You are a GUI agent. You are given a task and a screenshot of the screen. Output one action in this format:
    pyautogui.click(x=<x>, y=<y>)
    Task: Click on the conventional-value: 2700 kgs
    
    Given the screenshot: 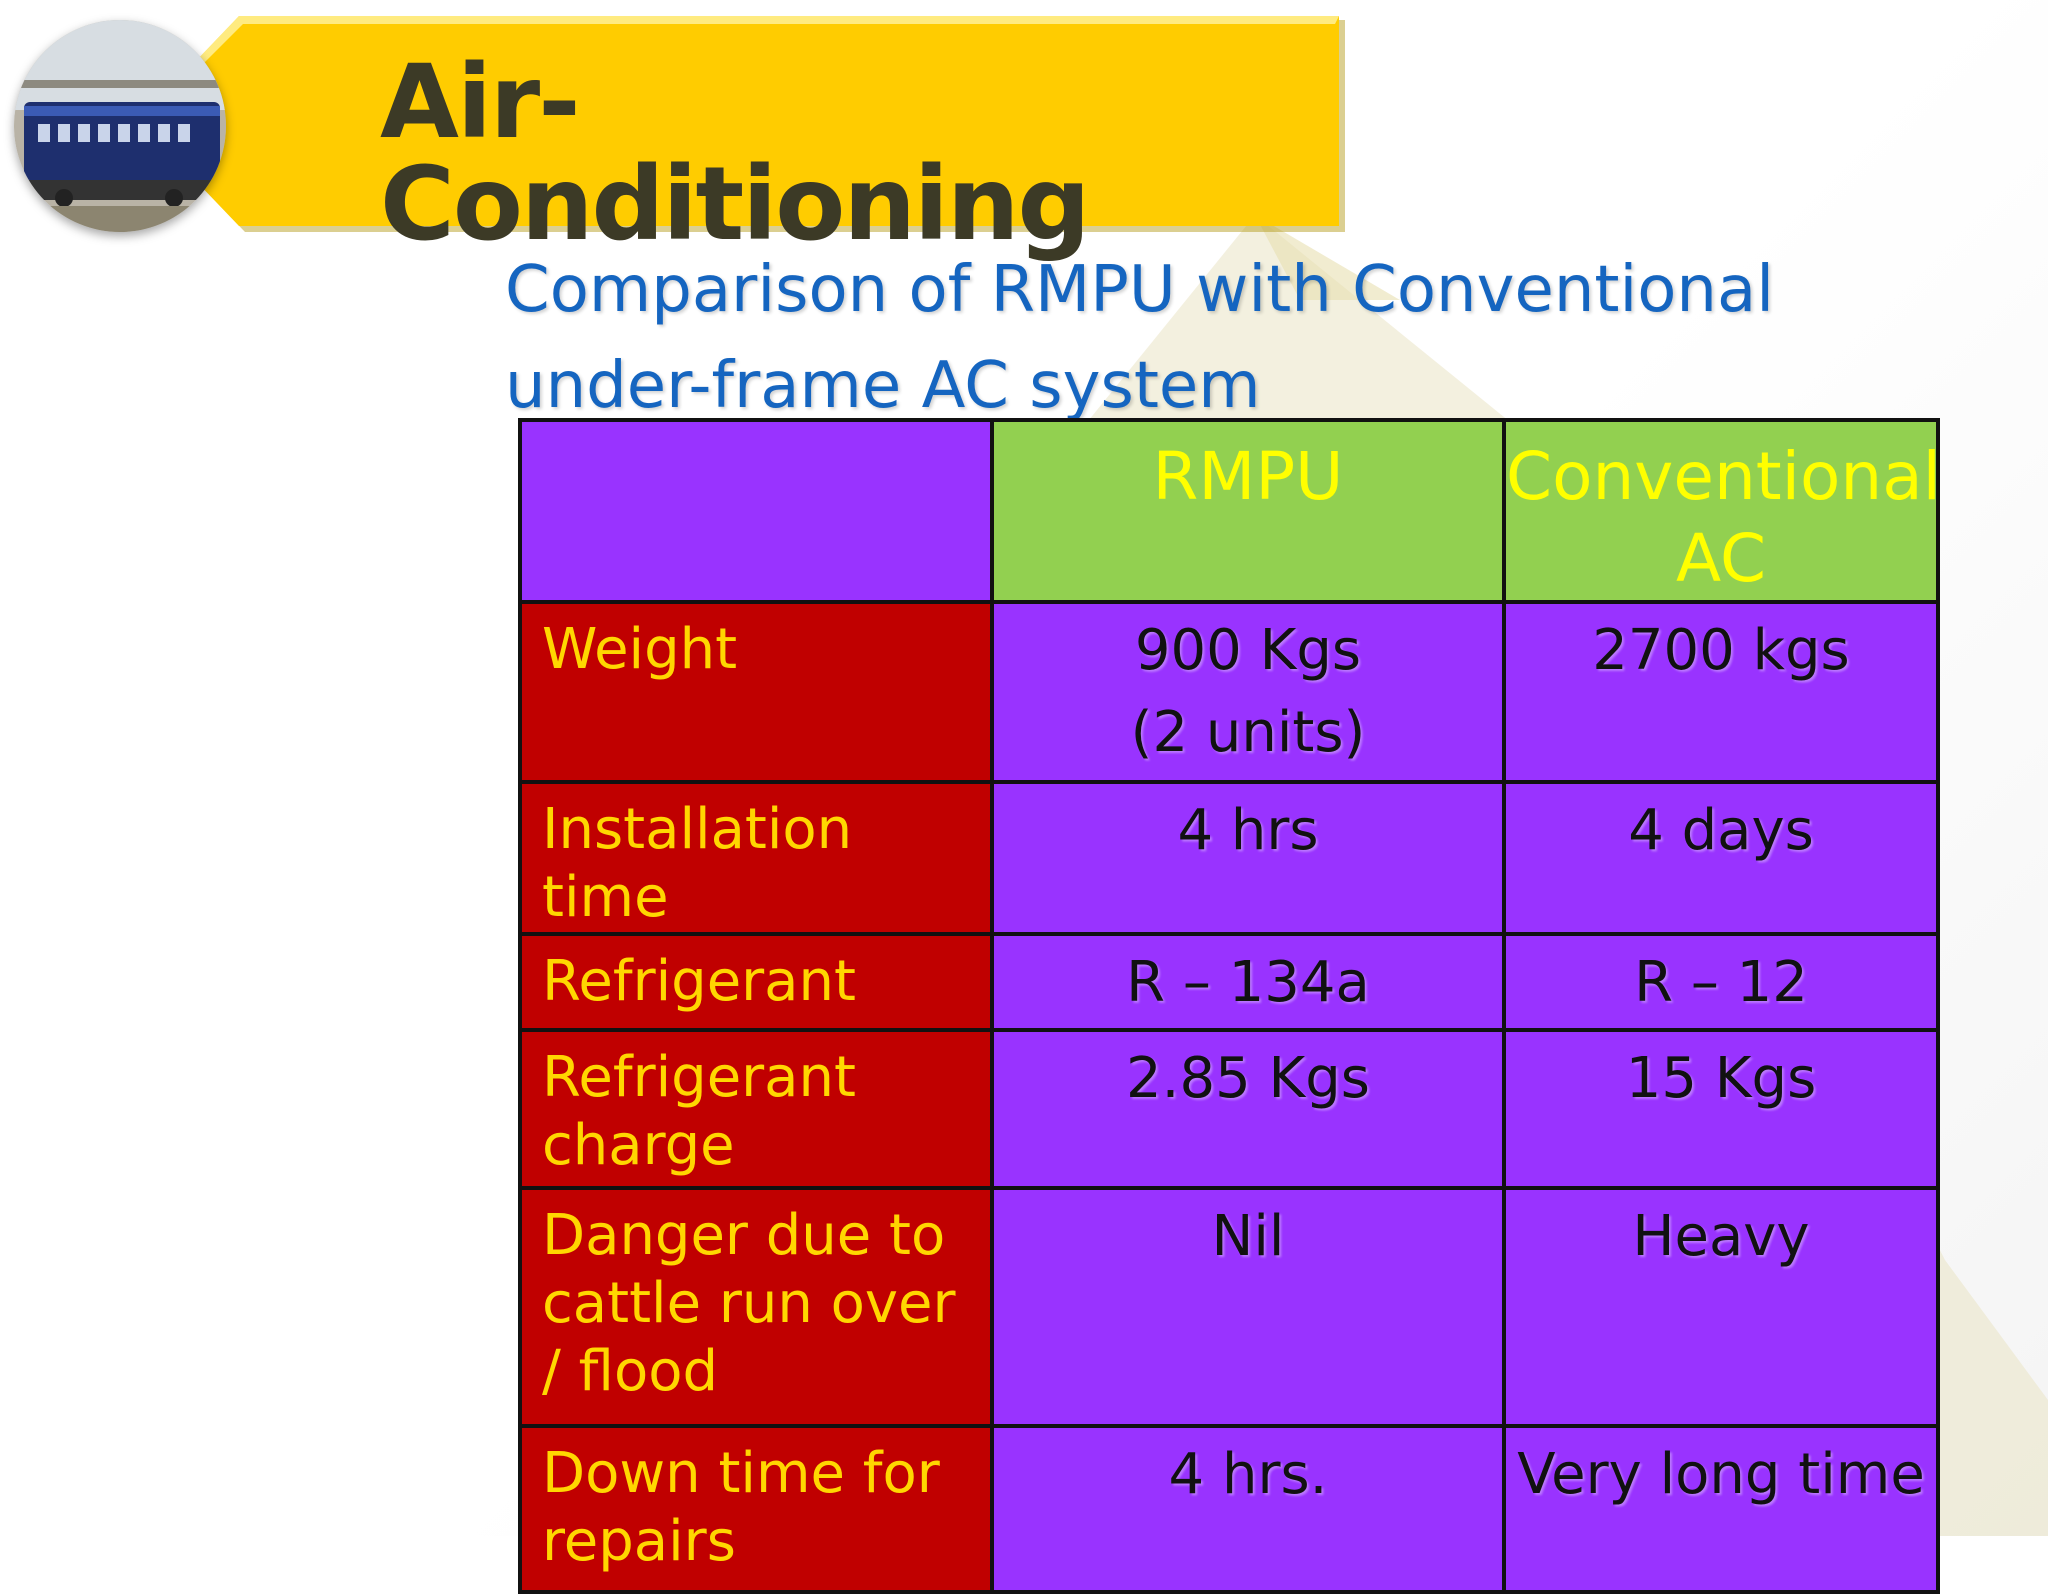 What is the action you would take?
    pyautogui.click(x=1721, y=692)
    